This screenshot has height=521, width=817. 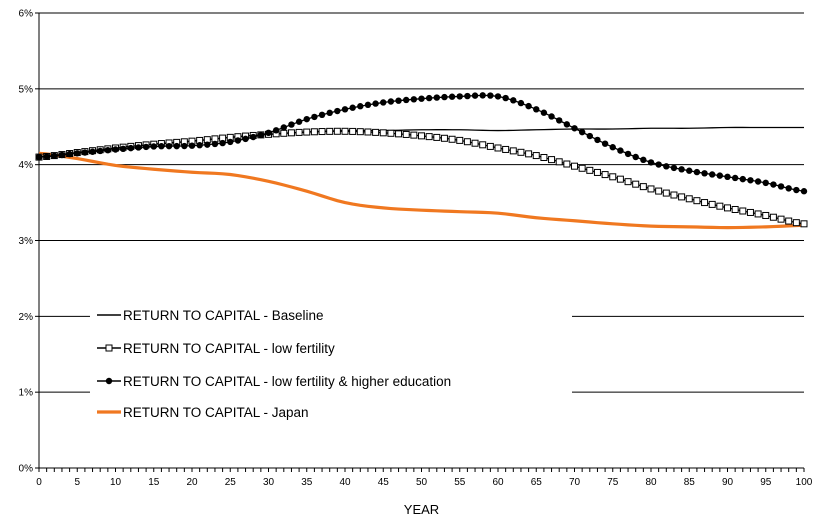 What do you see at coordinates (651, 482) in the screenshot?
I see `x-tick-label-16: 80` at bounding box center [651, 482].